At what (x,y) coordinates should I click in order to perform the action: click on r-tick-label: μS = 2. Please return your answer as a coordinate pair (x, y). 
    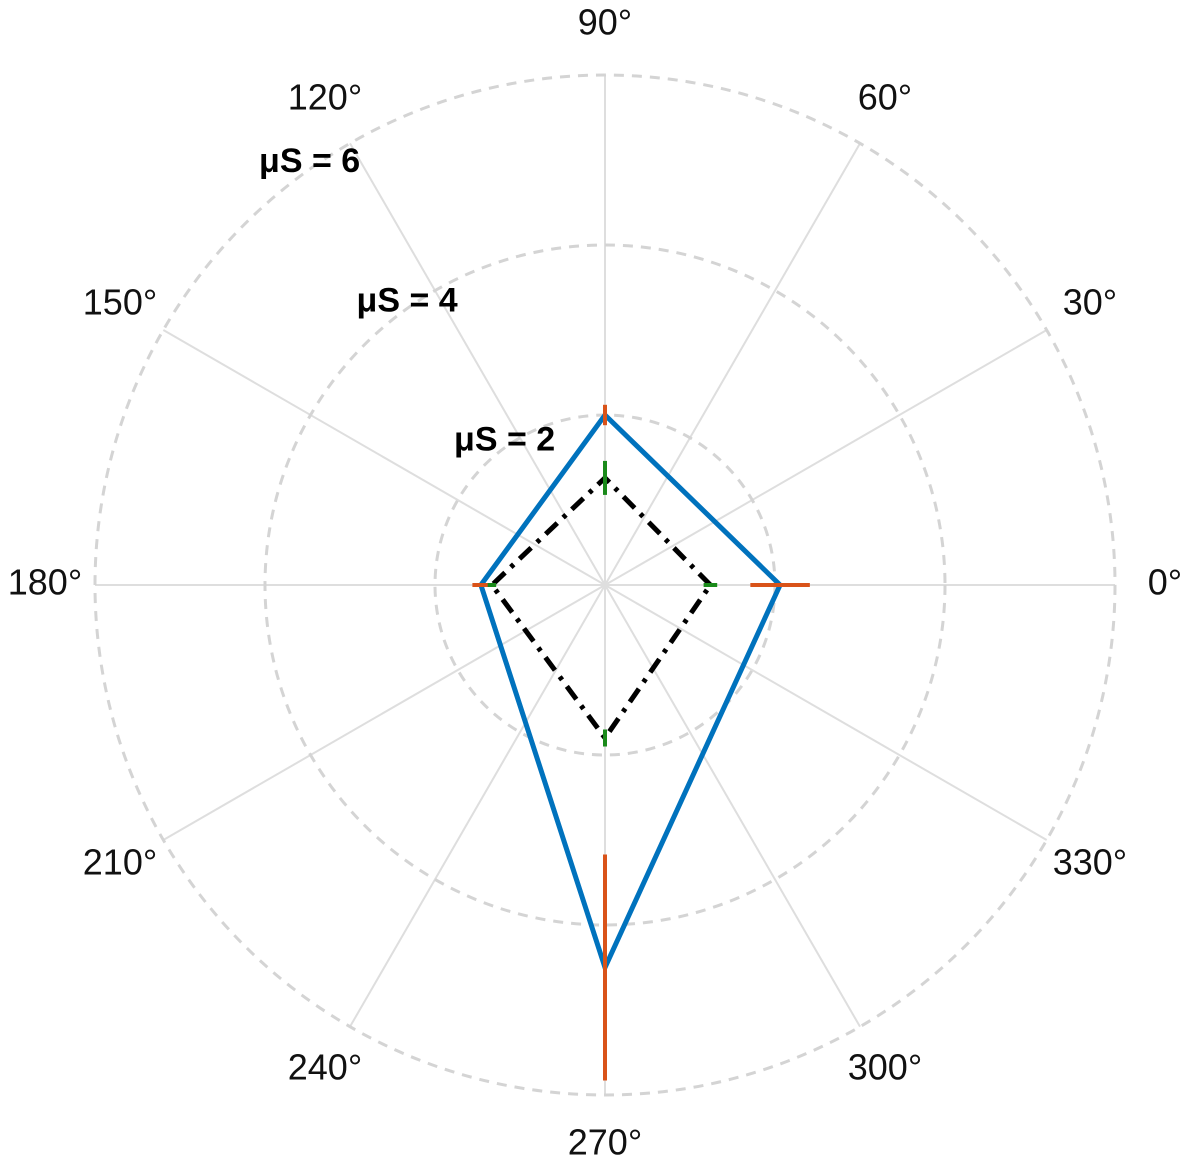
    Looking at the image, I should click on (504, 440).